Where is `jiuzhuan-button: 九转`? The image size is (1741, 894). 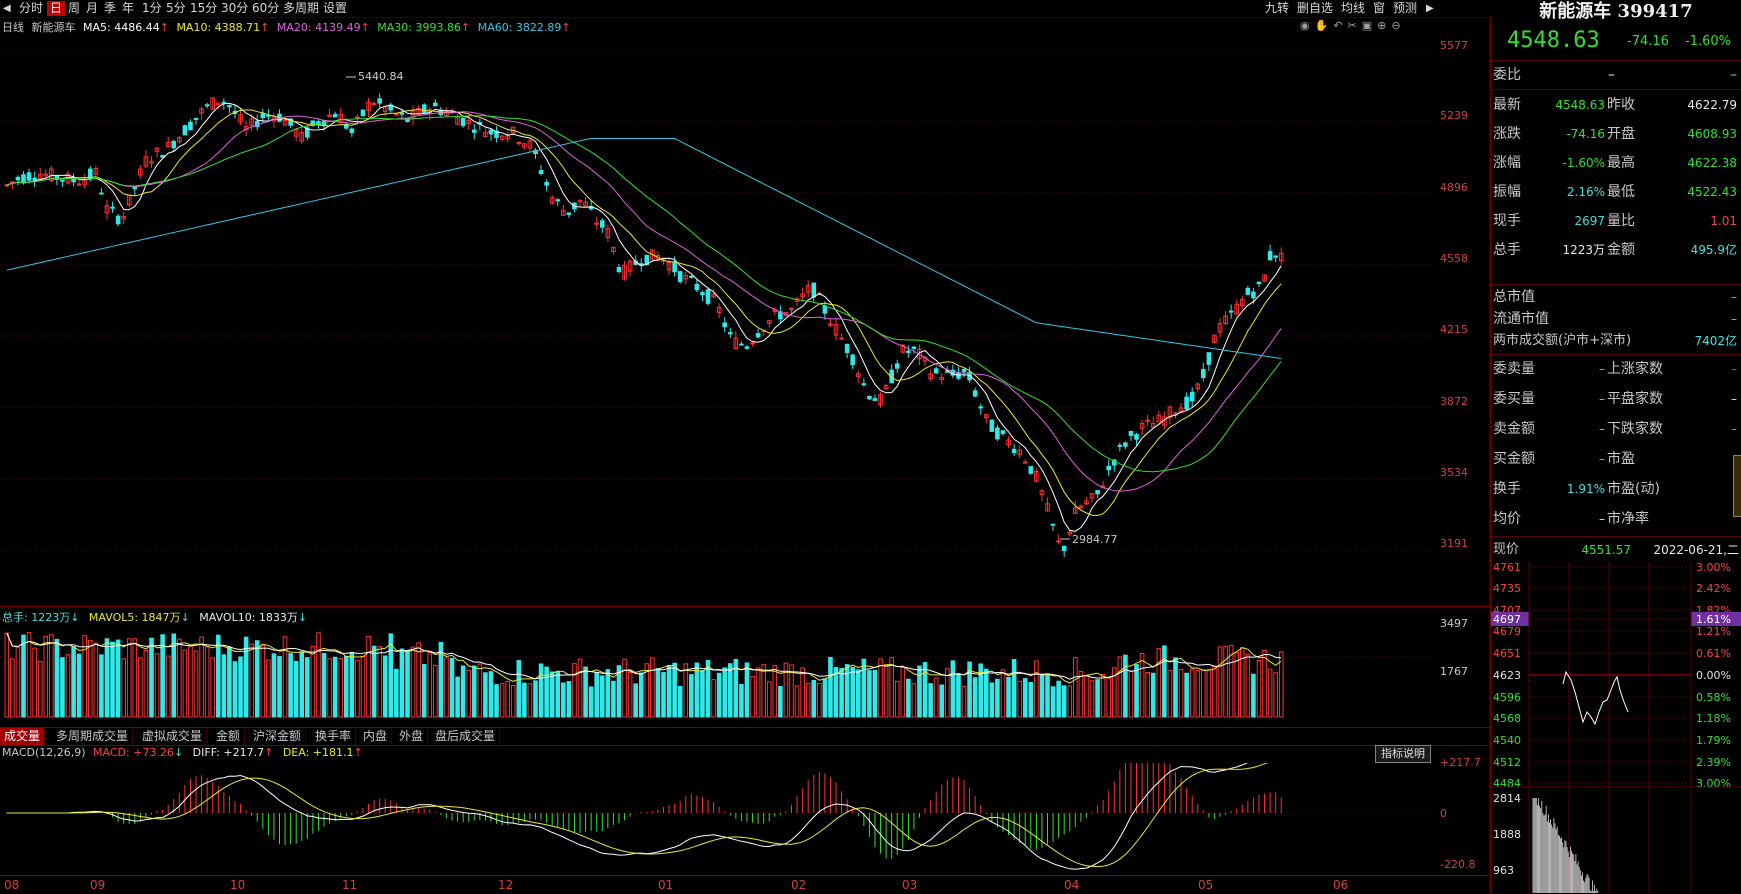
jiuzhuan-button: 九转 is located at coordinates (1277, 8).